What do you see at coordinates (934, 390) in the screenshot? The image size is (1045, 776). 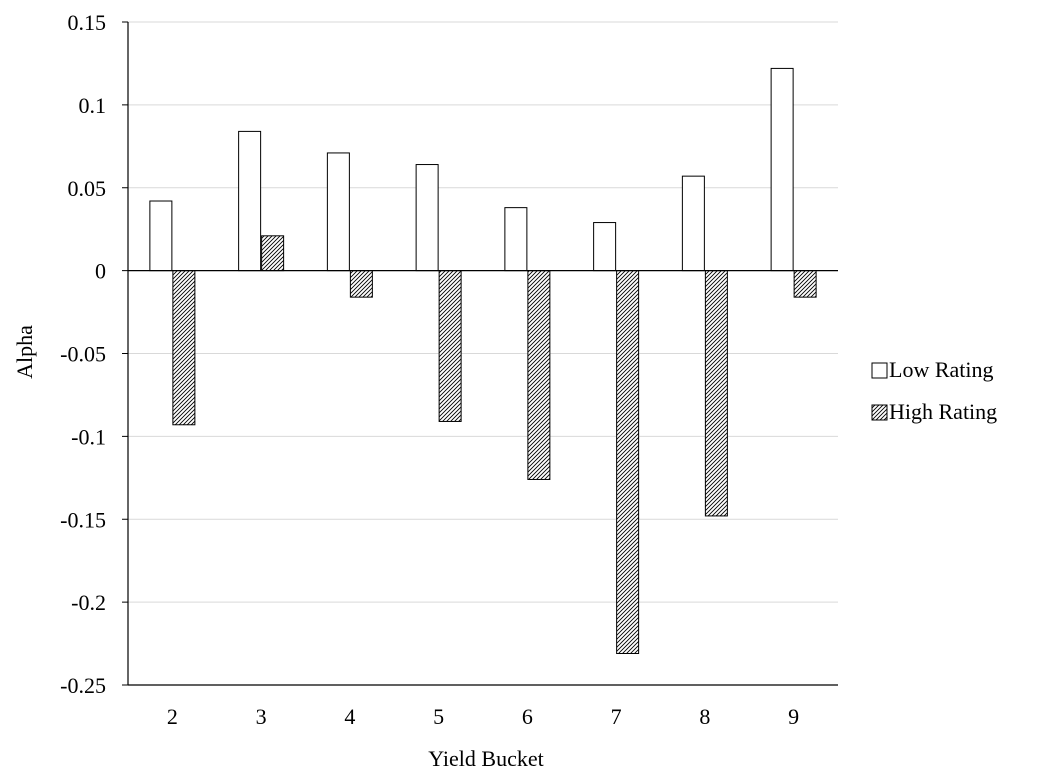 I see `legend: Low Rating High Rating` at bounding box center [934, 390].